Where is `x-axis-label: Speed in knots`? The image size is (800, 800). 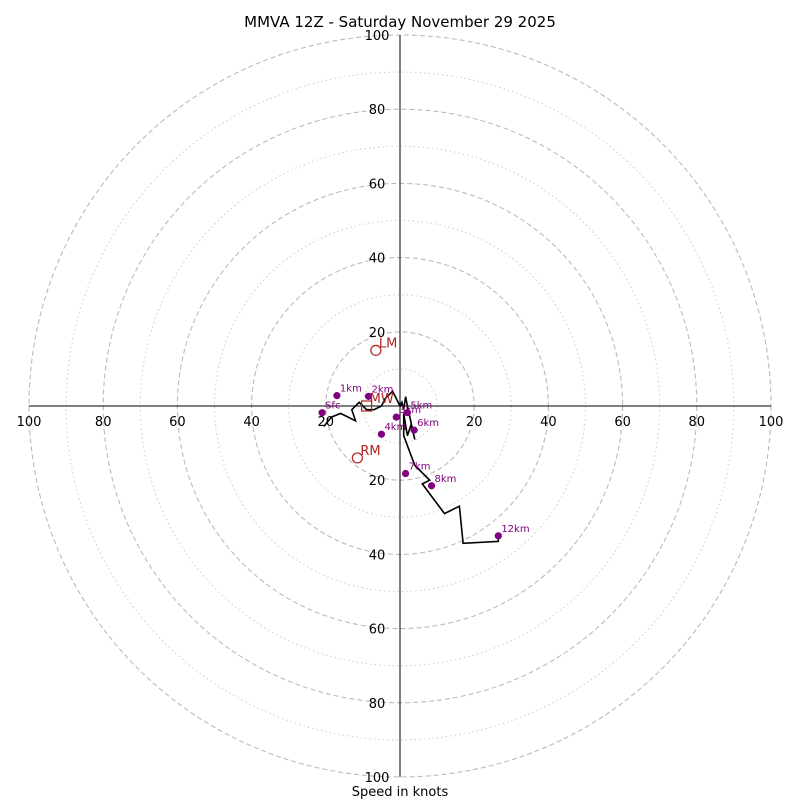 x-axis-label: Speed in knots is located at coordinates (400, 792).